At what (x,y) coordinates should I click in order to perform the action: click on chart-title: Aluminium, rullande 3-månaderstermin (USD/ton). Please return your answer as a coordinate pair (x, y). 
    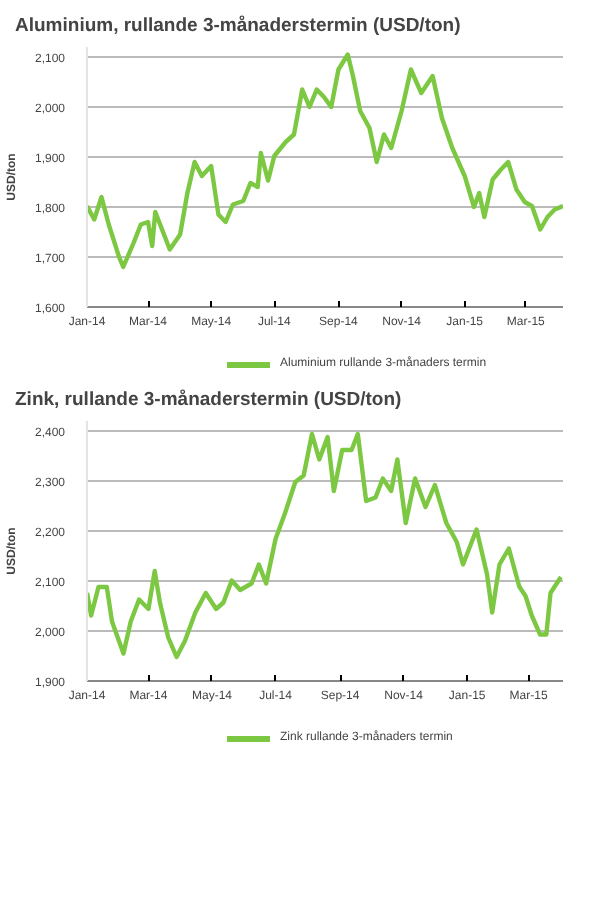
    Looking at the image, I should click on (238, 26).